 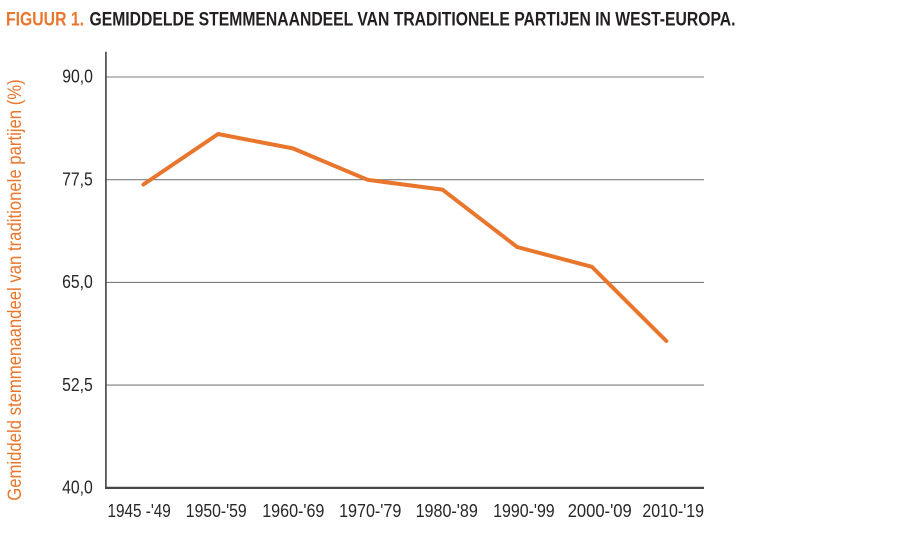 What do you see at coordinates (600, 511) in the screenshot?
I see `svg-text: 2000-'09` at bounding box center [600, 511].